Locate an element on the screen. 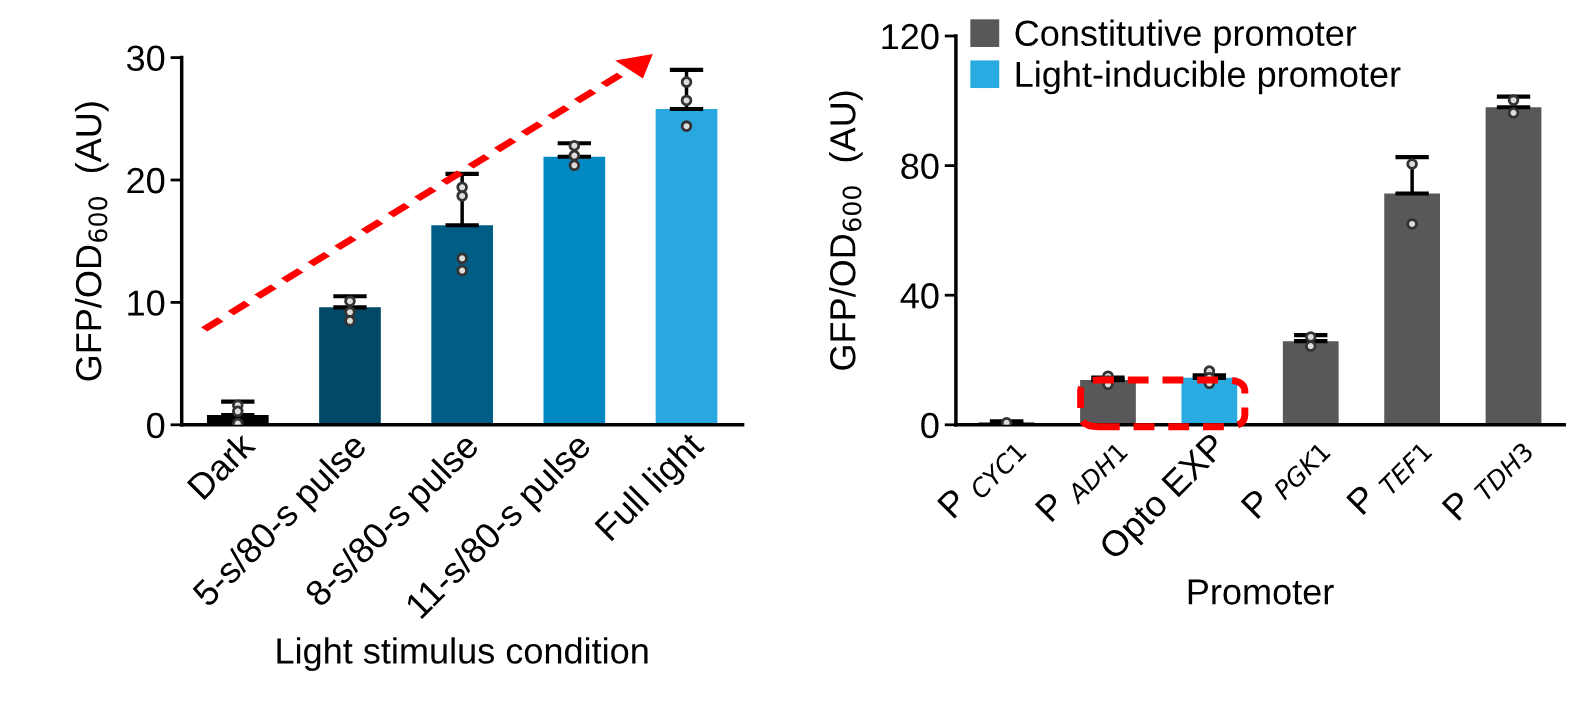  x-tick-label: P $_{CYC1}$ is located at coordinates (982, 478).